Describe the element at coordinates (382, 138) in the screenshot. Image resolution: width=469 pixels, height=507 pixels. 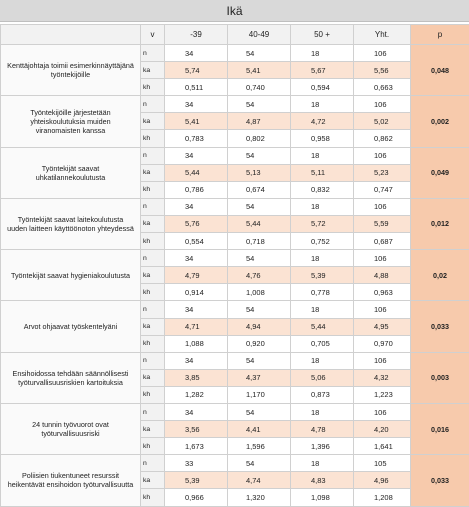
I see `value-cell: 0,862` at that location.